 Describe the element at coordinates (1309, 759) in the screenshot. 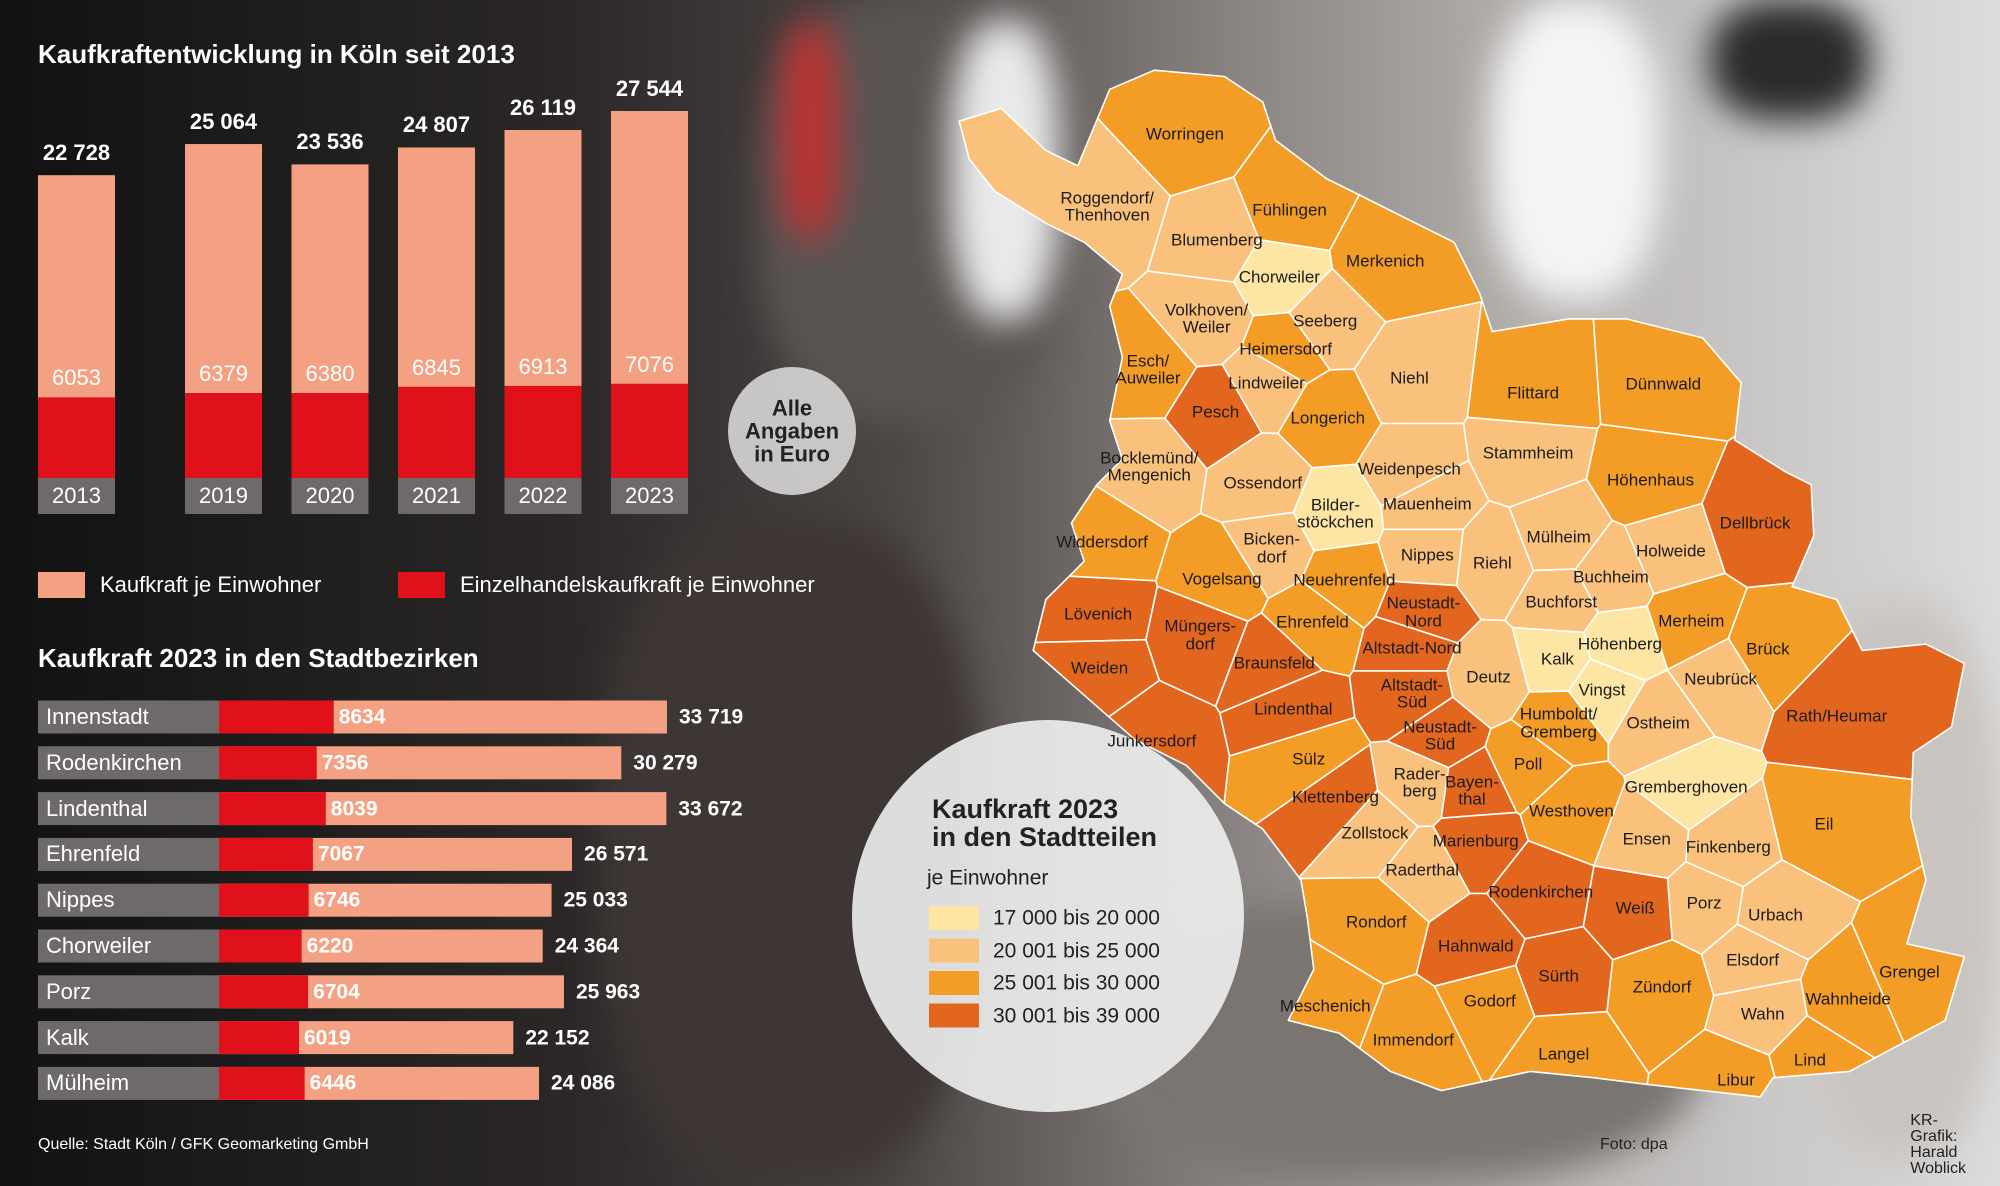

I see `district-label: Sülz` at that location.